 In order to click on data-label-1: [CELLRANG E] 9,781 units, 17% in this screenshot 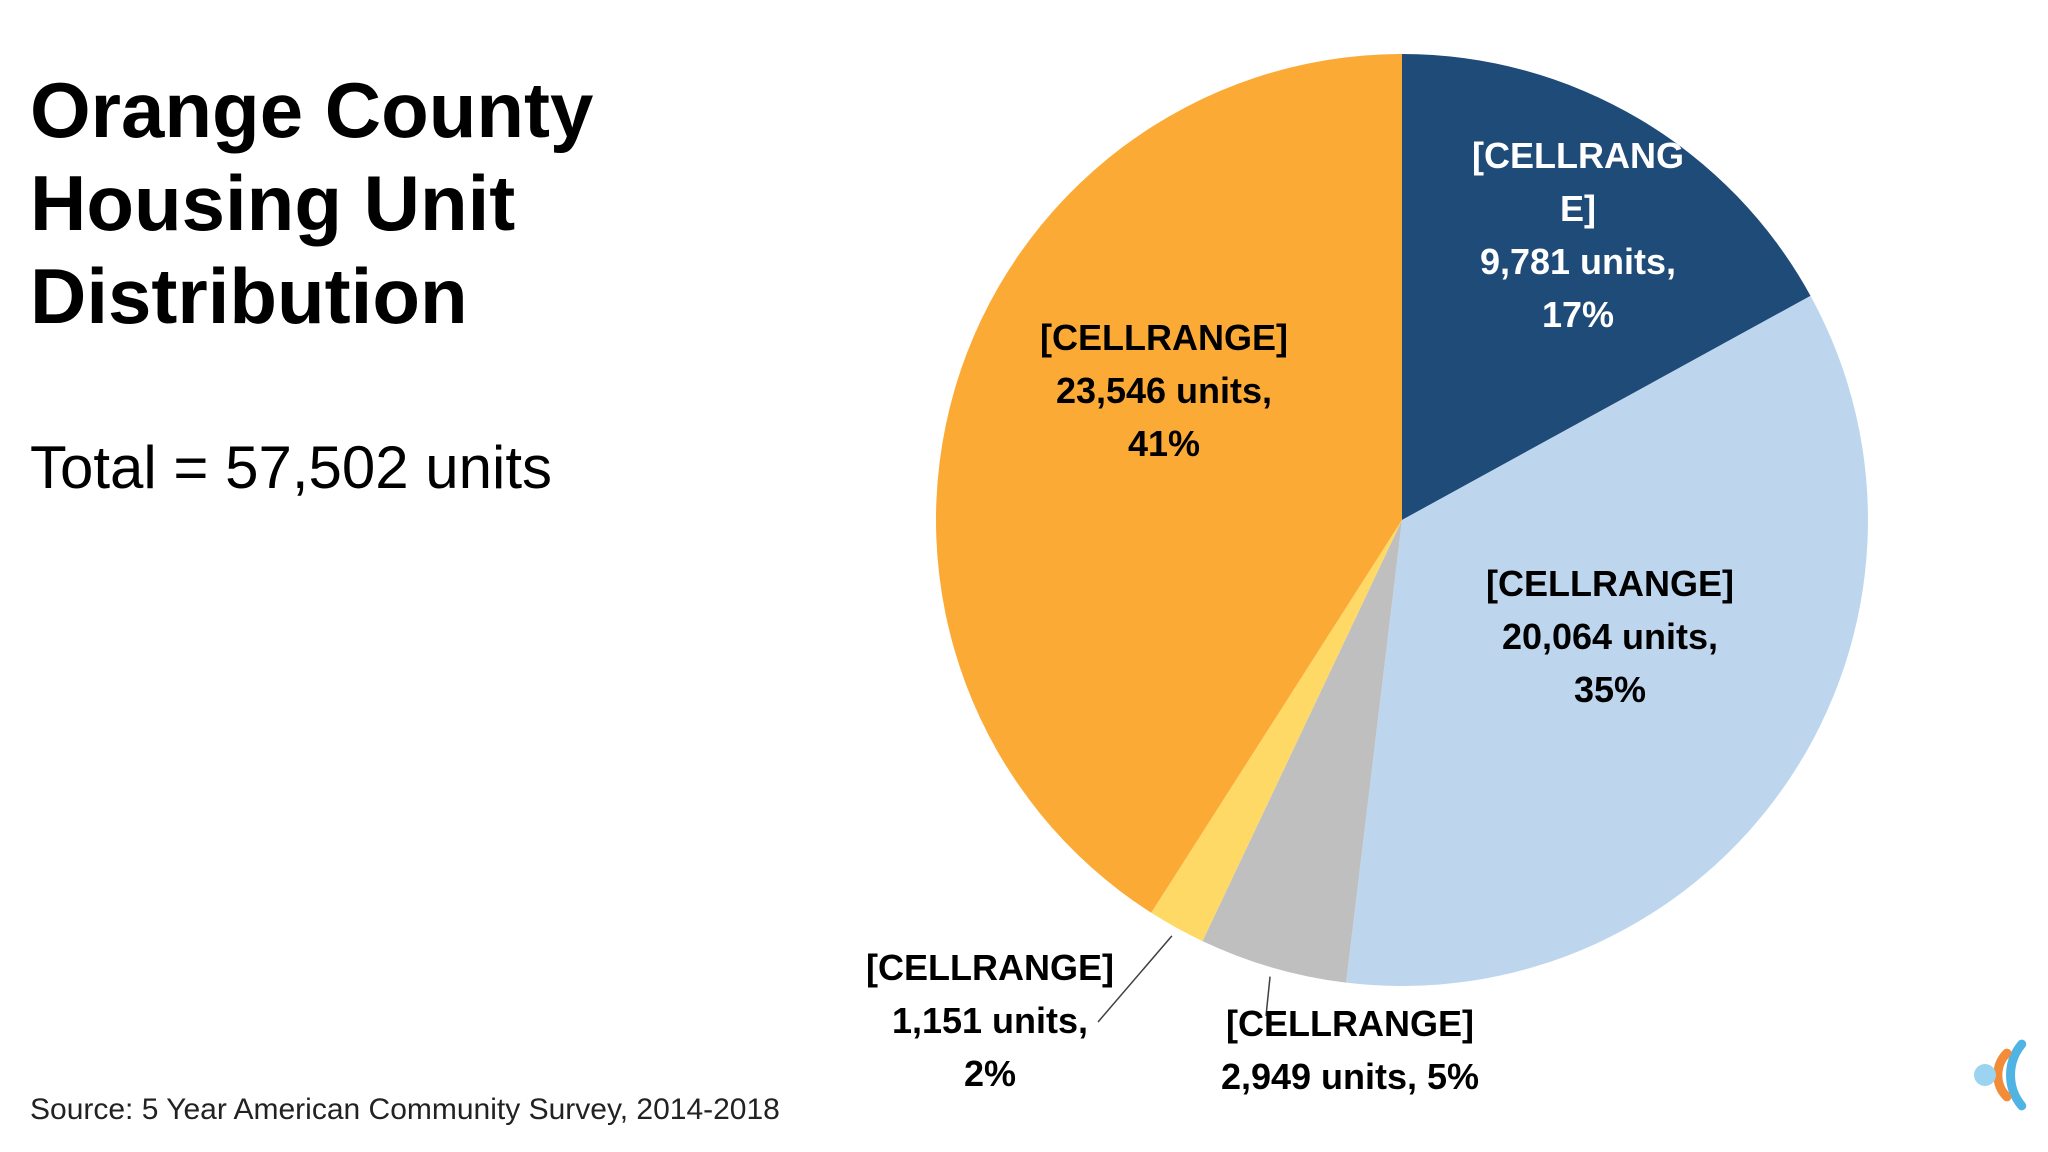, I will do `click(1578, 235)`.